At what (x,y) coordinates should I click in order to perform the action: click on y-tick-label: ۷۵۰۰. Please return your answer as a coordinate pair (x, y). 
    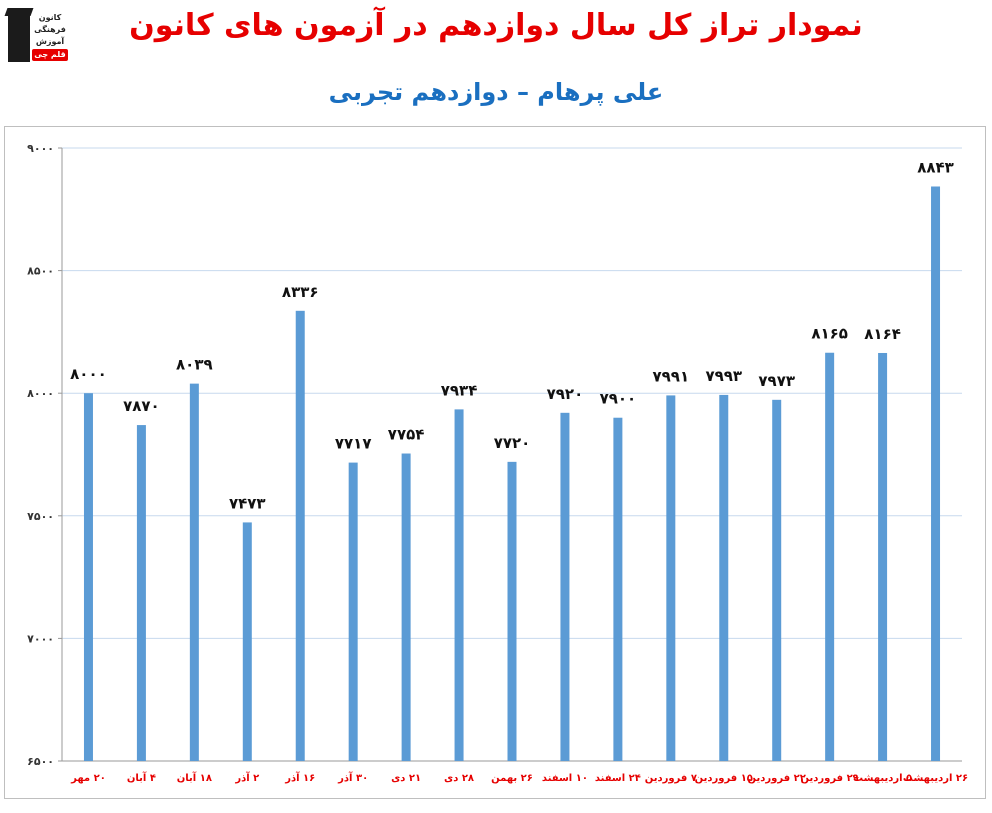
    Looking at the image, I should click on (40, 516).